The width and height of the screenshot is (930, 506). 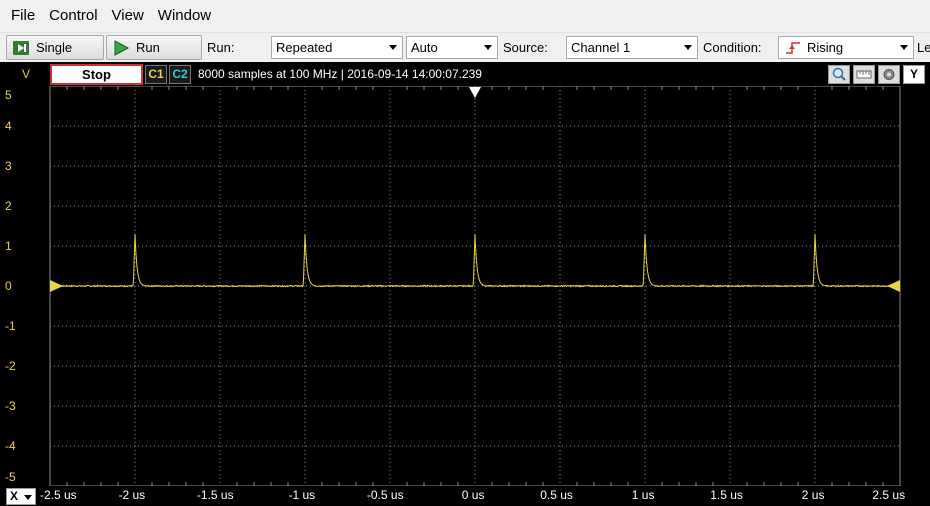 I want to click on x-tick-label: 1.5 us, so click(x=726, y=495).